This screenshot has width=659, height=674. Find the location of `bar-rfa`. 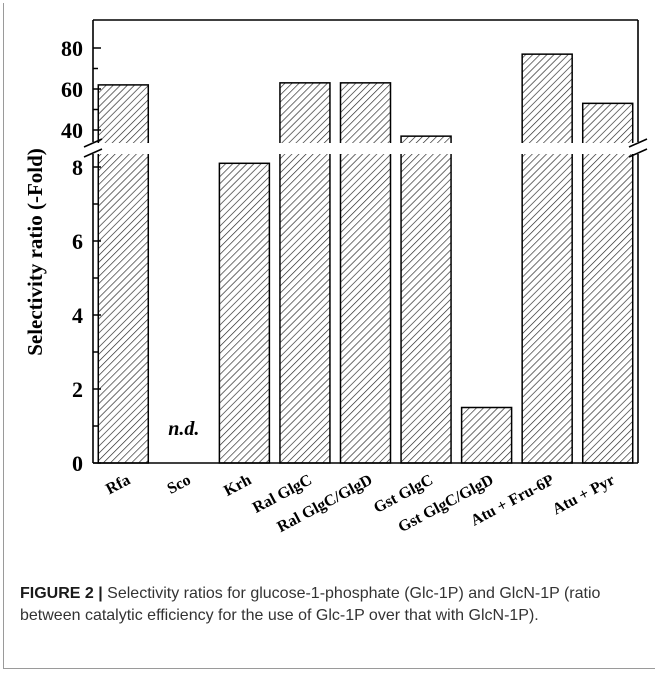

bar-rfa is located at coordinates (123, 274).